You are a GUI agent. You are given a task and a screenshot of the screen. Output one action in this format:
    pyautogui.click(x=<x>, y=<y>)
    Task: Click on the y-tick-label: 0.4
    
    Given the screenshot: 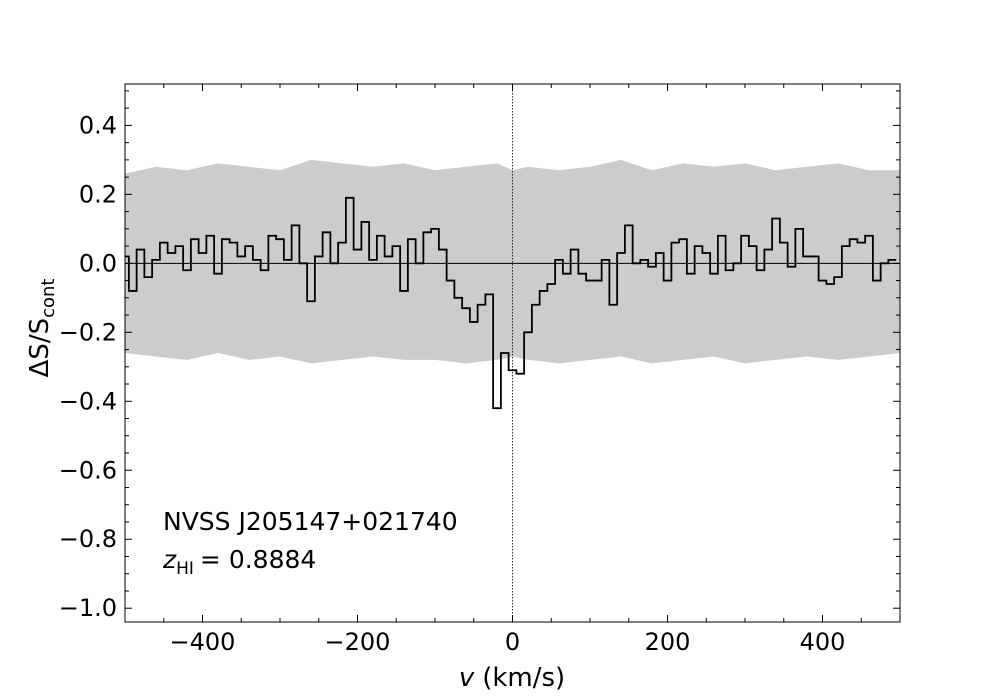 What is the action you would take?
    pyautogui.click(x=98, y=125)
    